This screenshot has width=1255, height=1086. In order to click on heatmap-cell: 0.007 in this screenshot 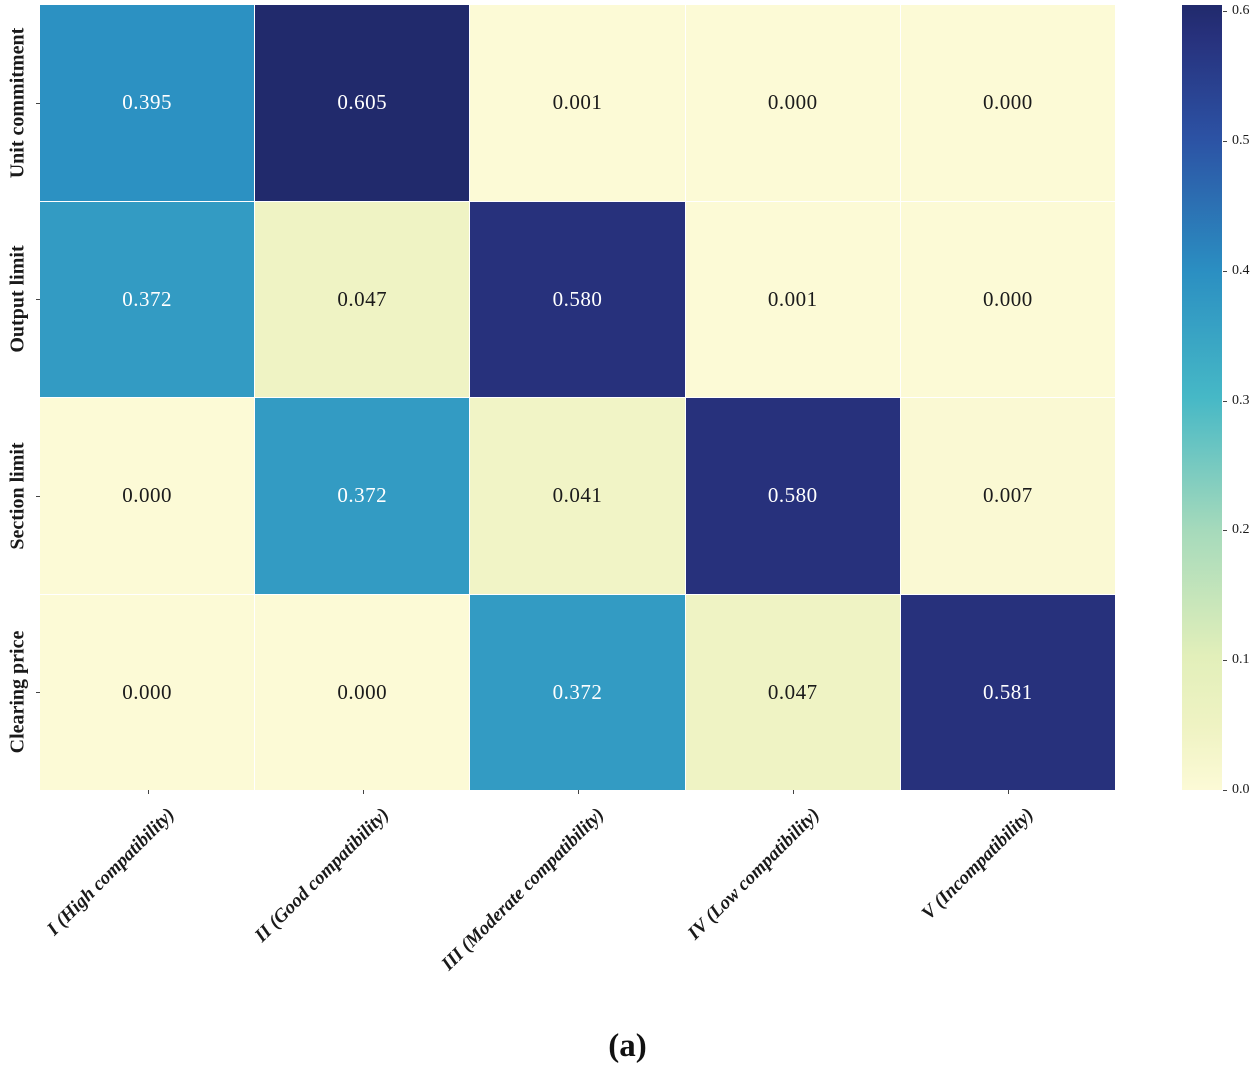, I will do `click(1007, 496)`.